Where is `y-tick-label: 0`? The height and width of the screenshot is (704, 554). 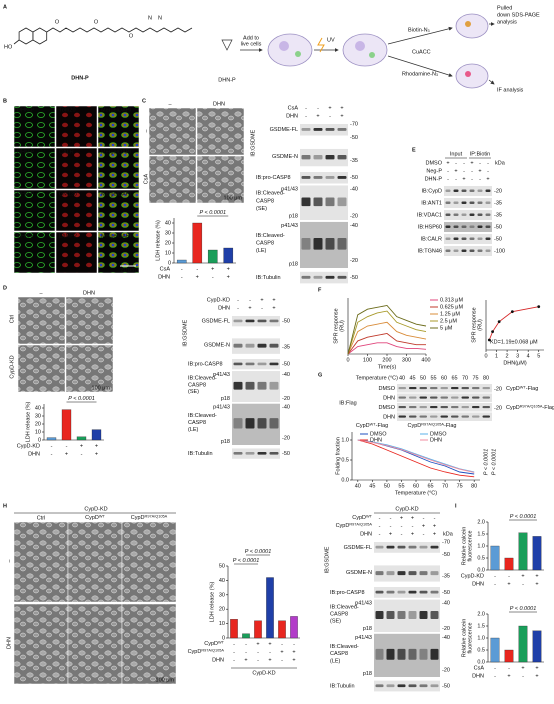 y-tick-label: 0 is located at coordinates (169, 263).